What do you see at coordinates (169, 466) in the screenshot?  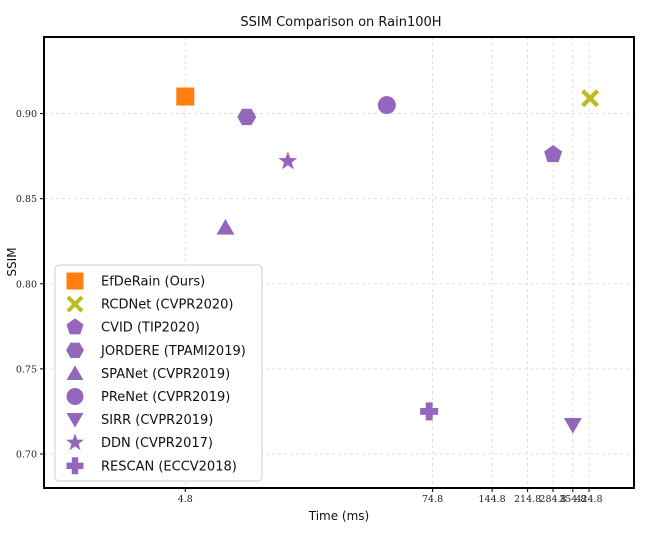 I see `legend-label: RESCAN (ECCV2018)` at bounding box center [169, 466].